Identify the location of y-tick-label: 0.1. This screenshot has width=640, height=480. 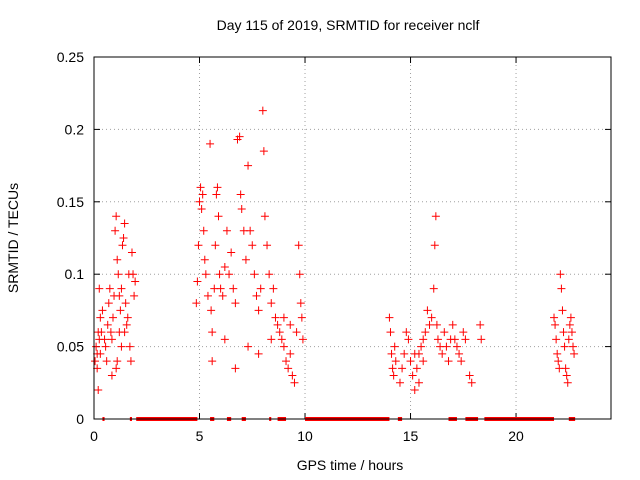
(75, 274).